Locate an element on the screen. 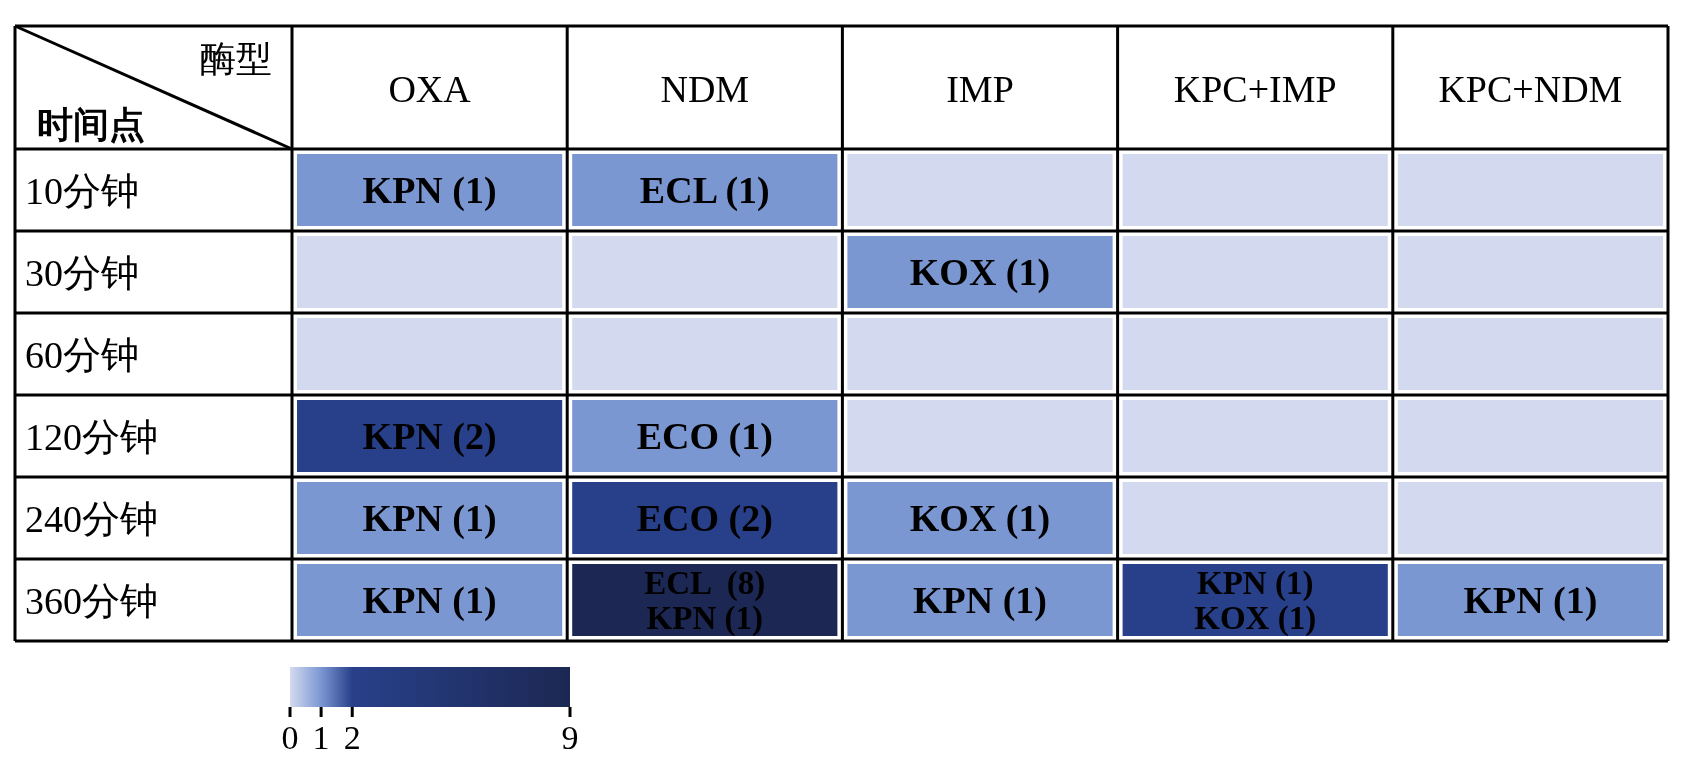 The height and width of the screenshot is (774, 1697). y-tick-label: 30分钟 is located at coordinates (82, 273).